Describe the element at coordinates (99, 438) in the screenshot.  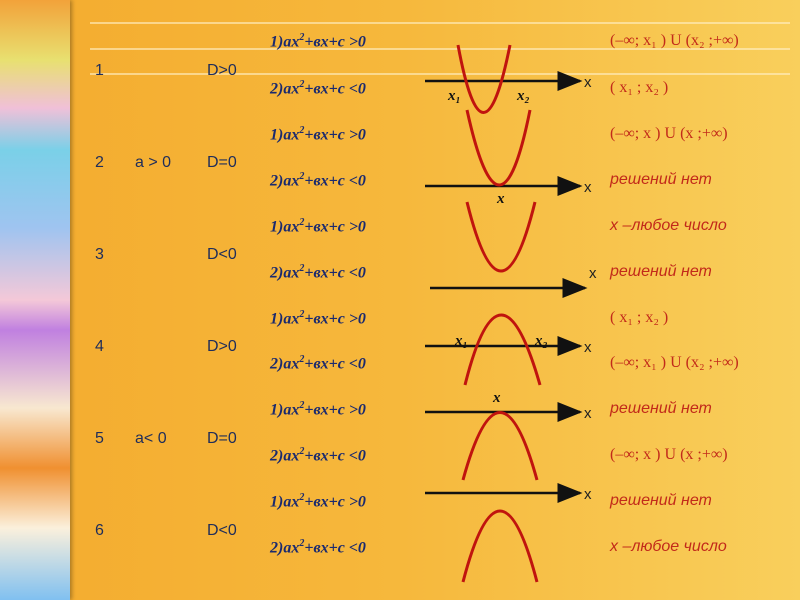
I see `row-number: 5` at that location.